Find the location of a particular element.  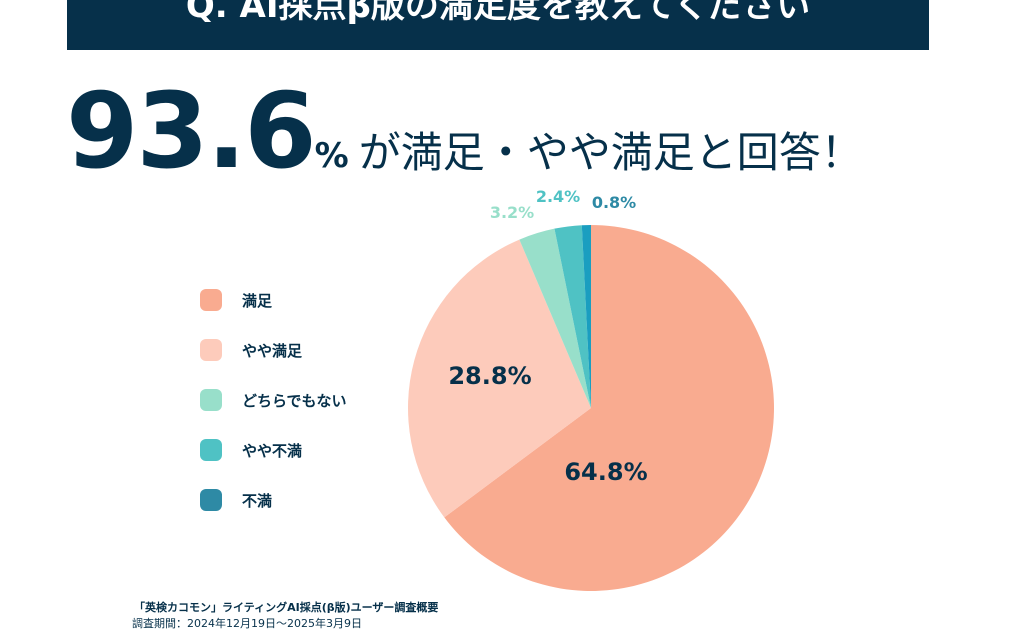

headline-text: が満足・やや満足と回答！ is located at coordinates (610, 152).